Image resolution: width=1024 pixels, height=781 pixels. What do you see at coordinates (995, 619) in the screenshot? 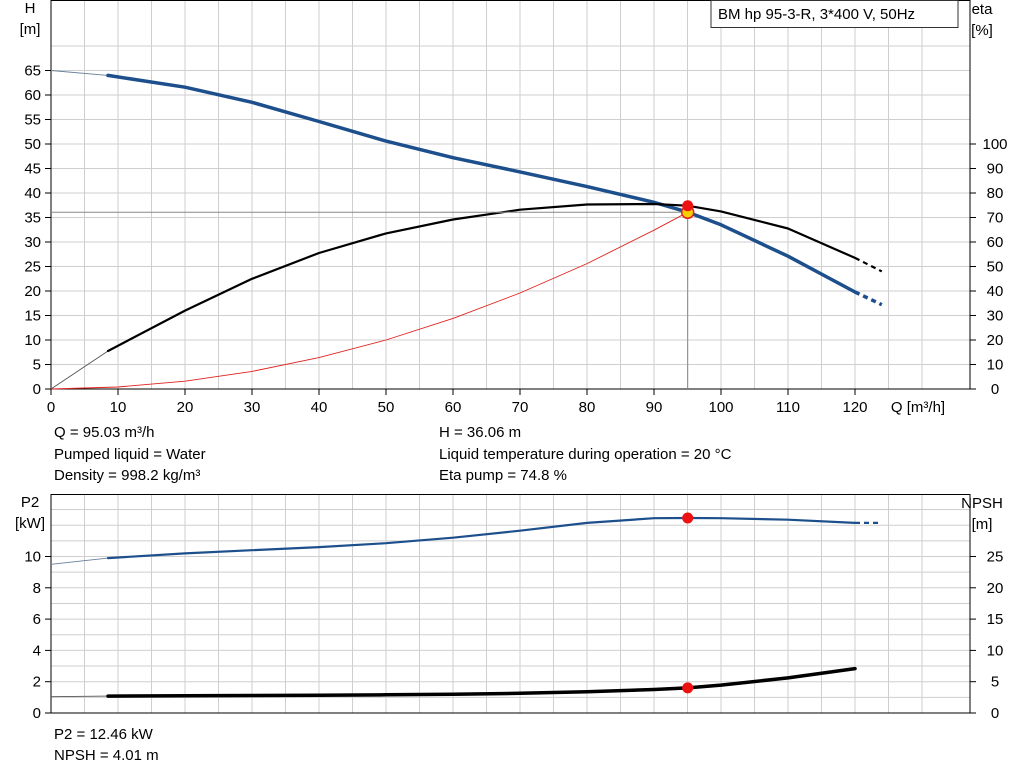
I see `y-right-tick-label: 15` at bounding box center [995, 619].